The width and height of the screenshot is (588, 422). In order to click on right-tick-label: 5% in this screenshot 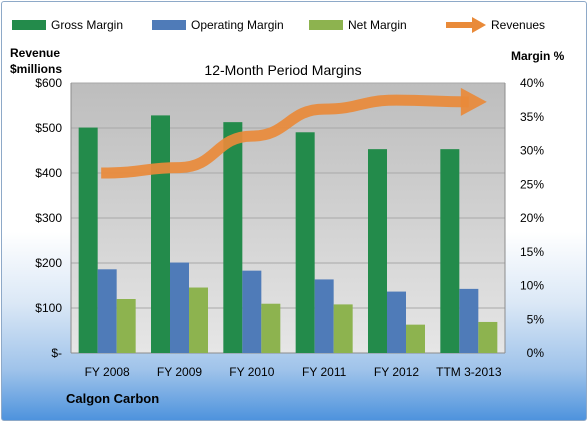, I will do `click(536, 319)`.